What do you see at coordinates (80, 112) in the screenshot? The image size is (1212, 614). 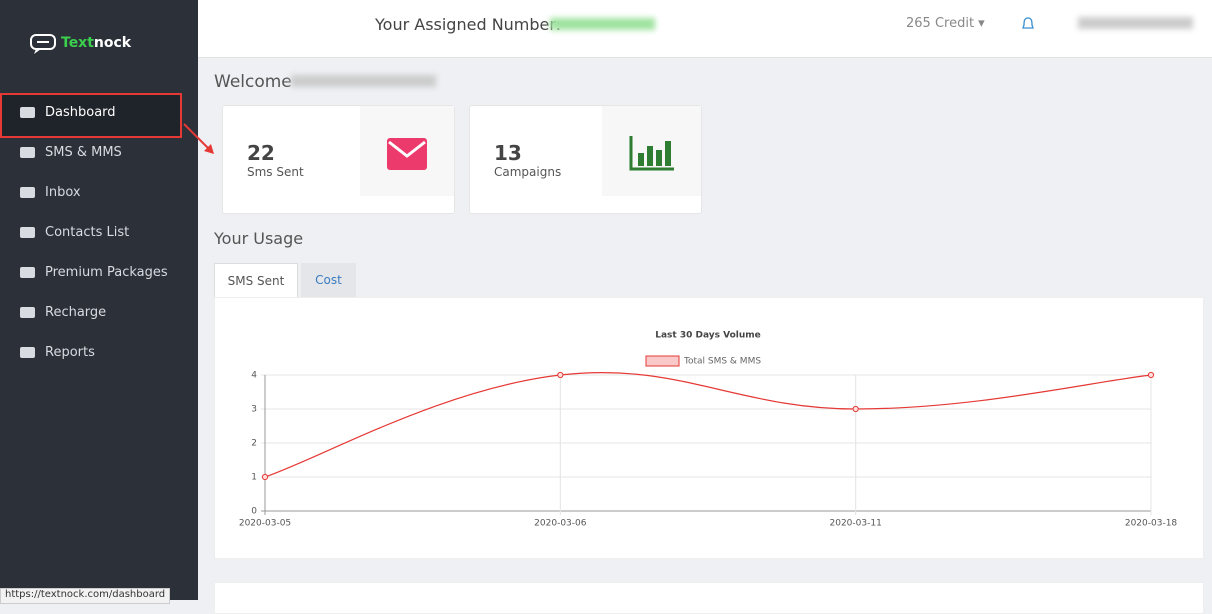 I see `menu-item: Dashboard` at bounding box center [80, 112].